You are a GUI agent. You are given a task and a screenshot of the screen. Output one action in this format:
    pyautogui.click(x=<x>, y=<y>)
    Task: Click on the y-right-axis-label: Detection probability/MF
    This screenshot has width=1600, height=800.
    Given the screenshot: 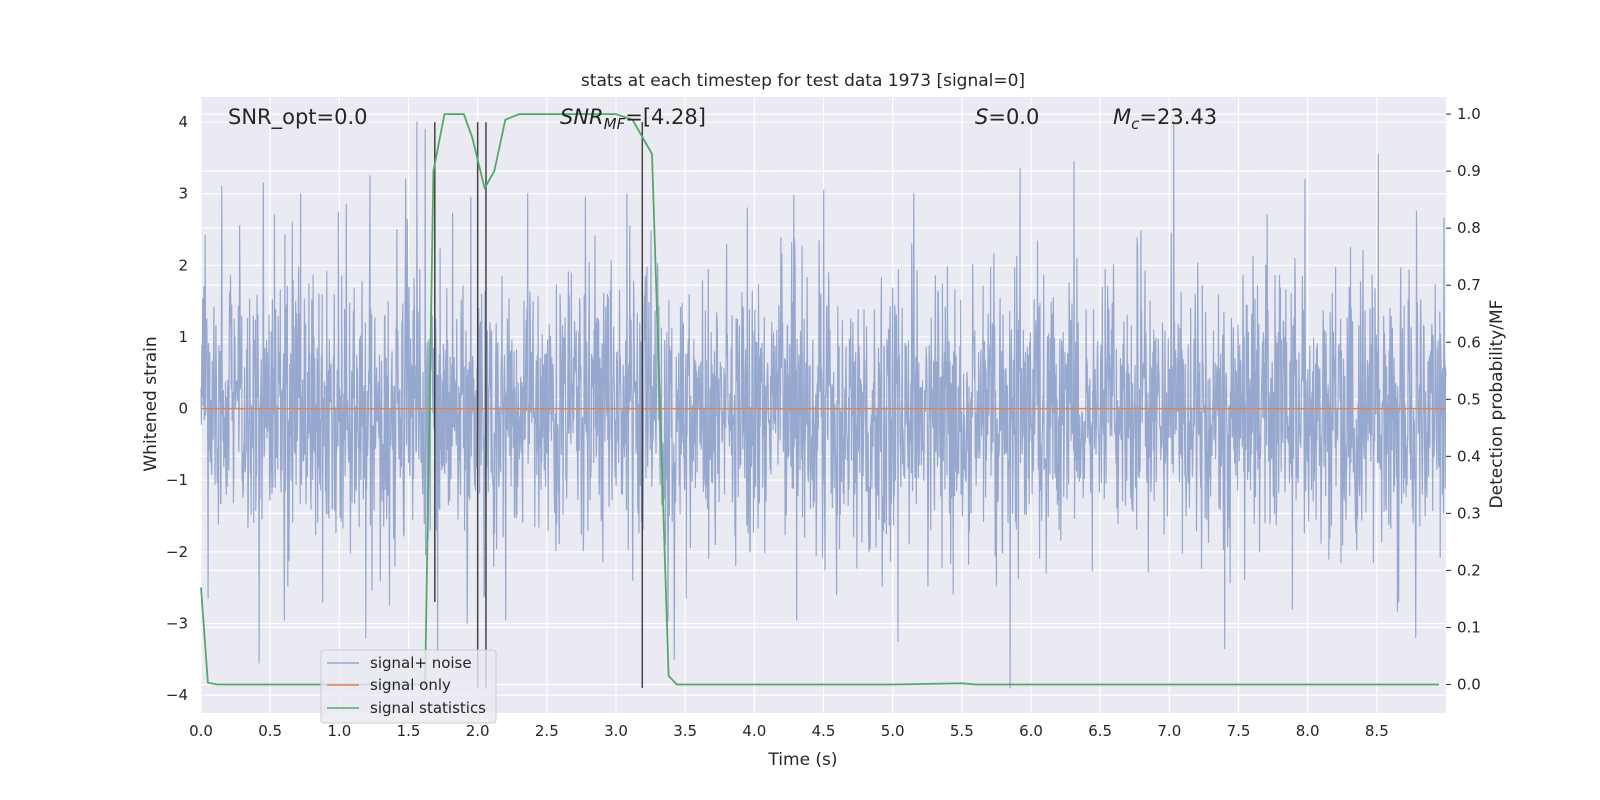 What is the action you would take?
    pyautogui.click(x=1497, y=404)
    